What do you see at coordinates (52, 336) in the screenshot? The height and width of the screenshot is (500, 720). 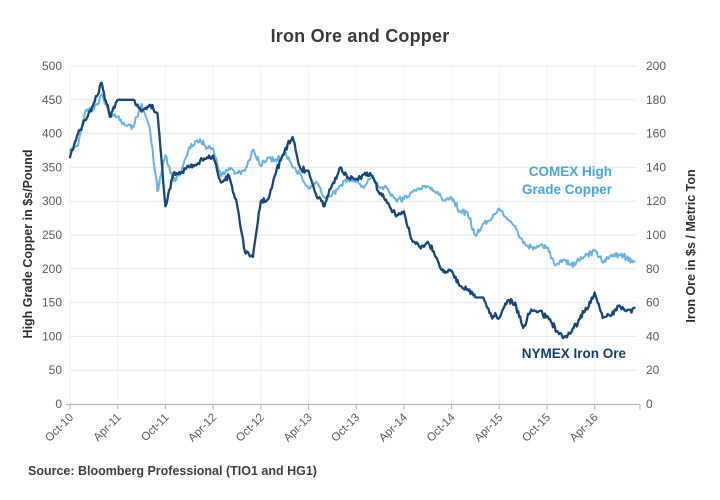 I see `y-tick-label-left: 100` at bounding box center [52, 336].